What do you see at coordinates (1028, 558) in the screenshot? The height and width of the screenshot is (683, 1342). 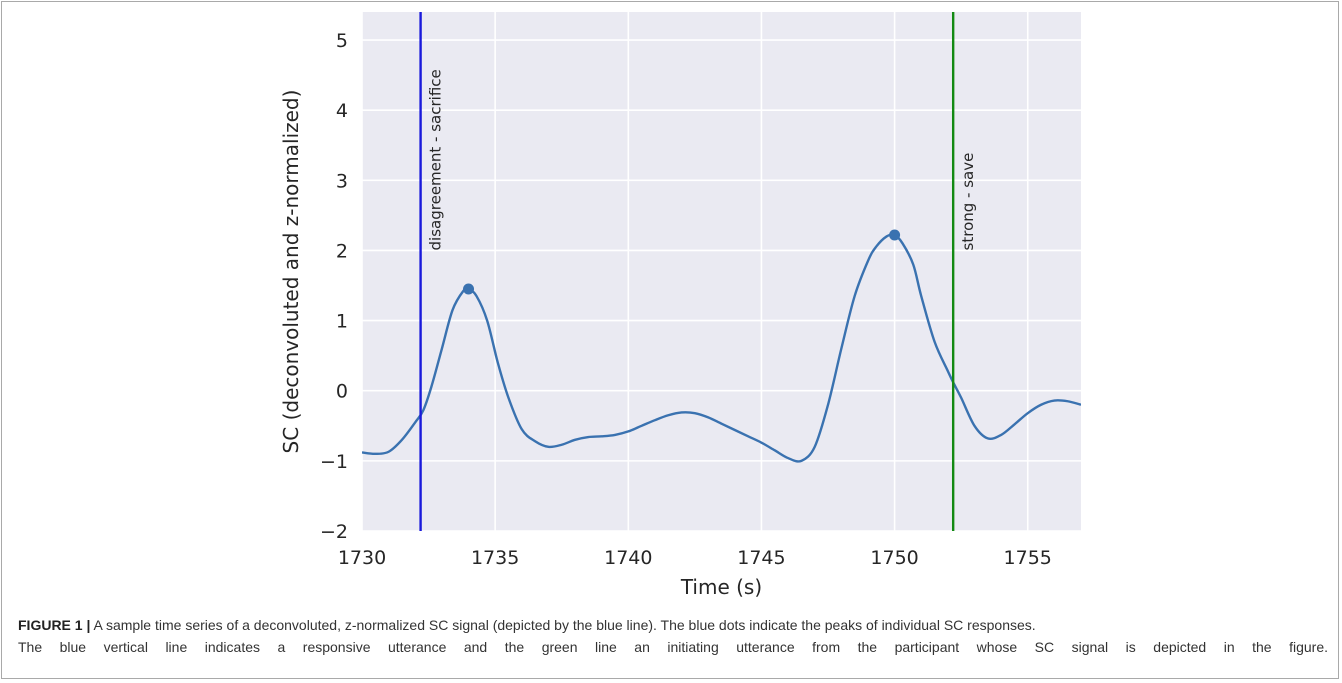 I see `x-tick-label: 1755` at bounding box center [1028, 558].